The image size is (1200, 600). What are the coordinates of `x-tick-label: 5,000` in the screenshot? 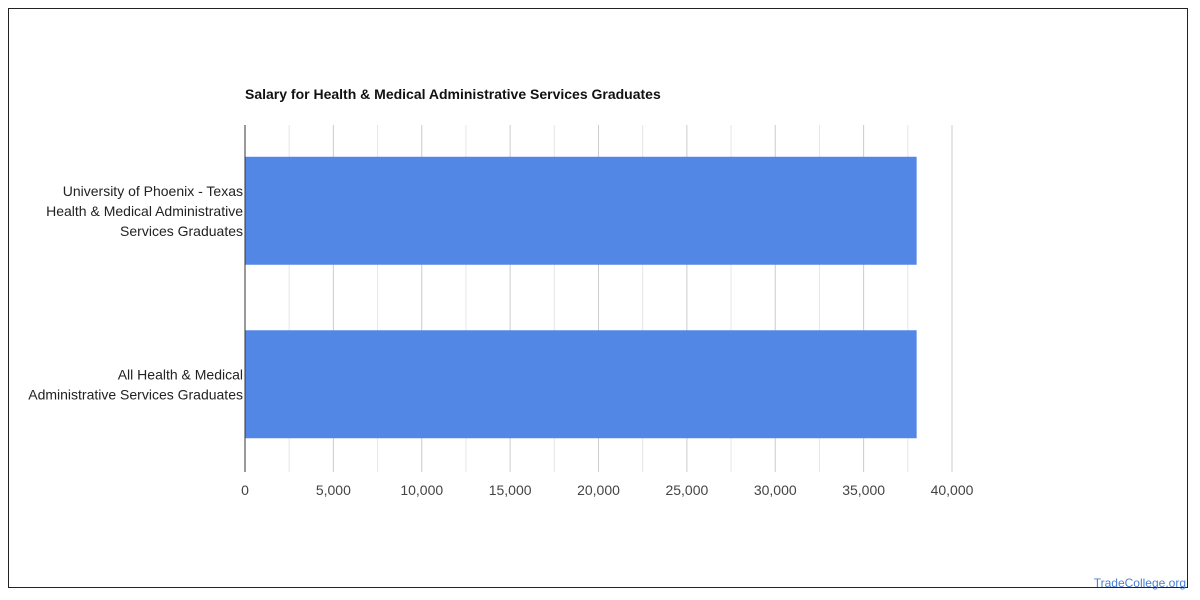 It's located at (333, 490).